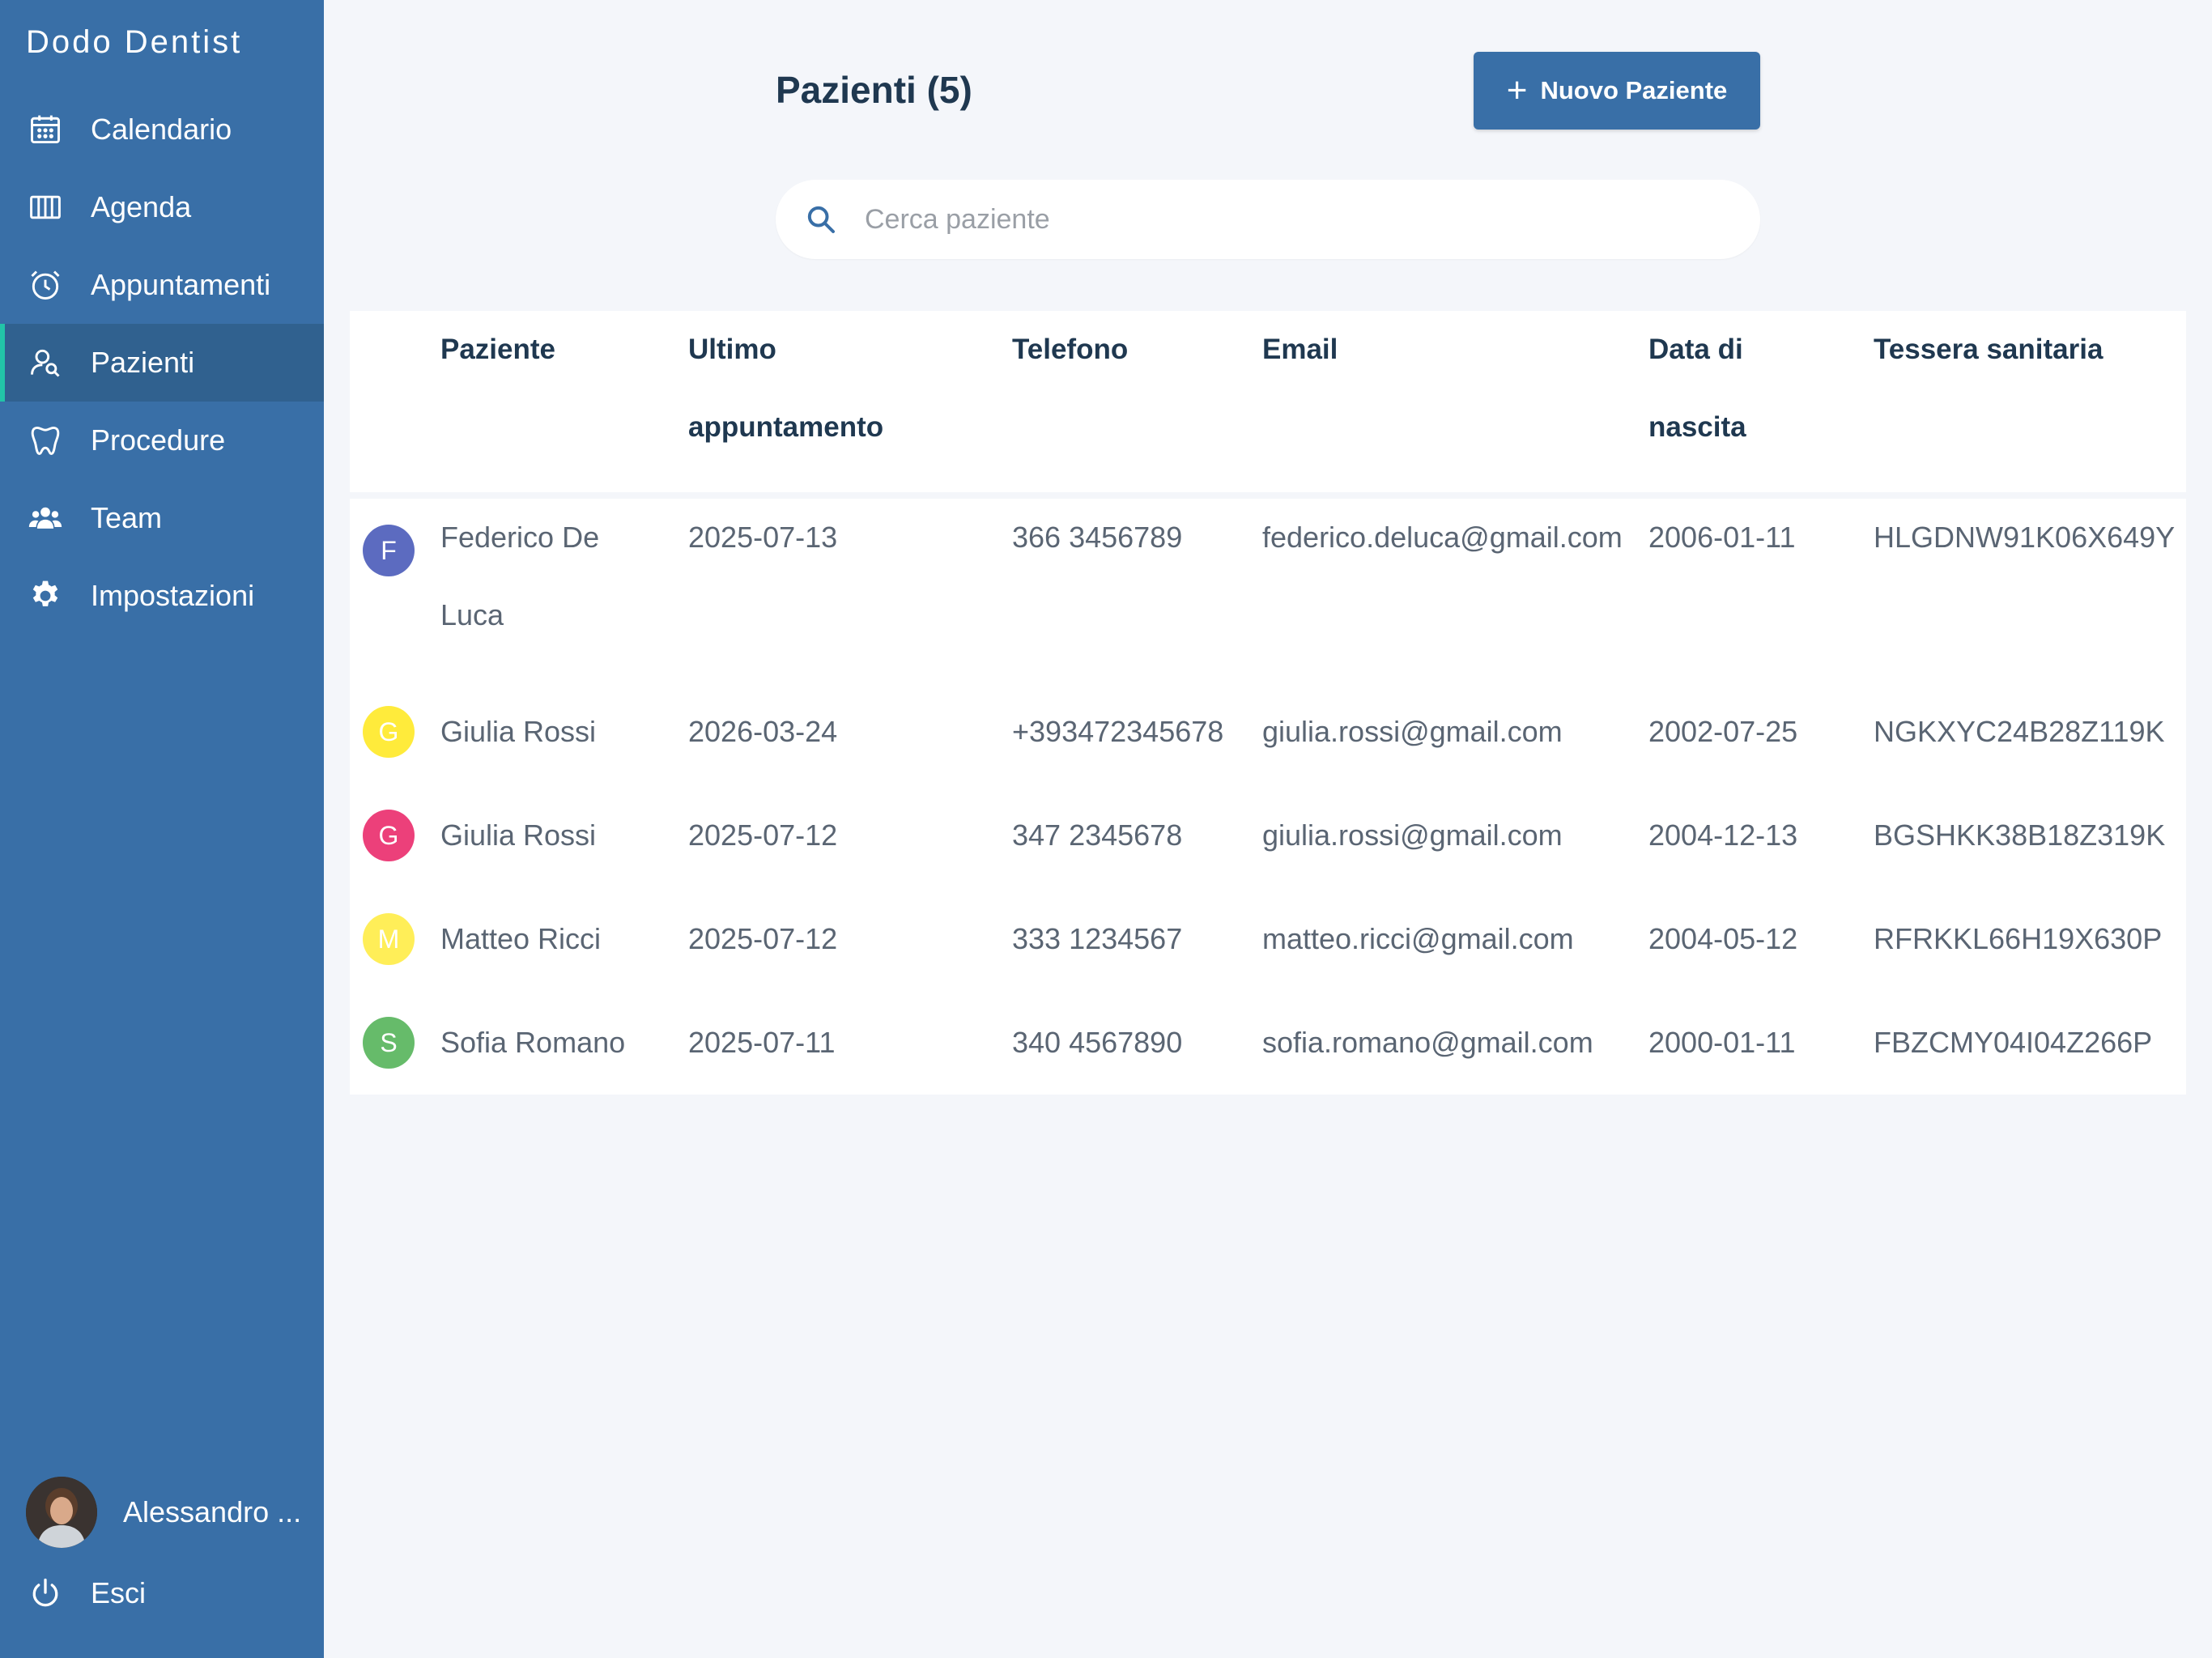 The image size is (2212, 1658). What do you see at coordinates (1634, 90) in the screenshot?
I see `new-patient-label: Nuovo Paziente` at bounding box center [1634, 90].